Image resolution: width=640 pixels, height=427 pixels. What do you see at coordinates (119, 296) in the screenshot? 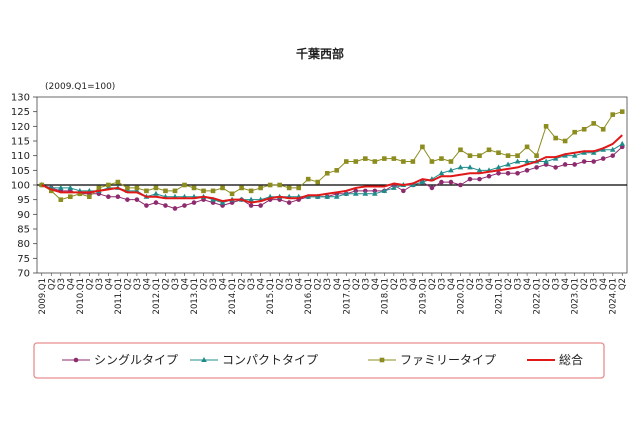
I see `x-tick-label: 2011.Q1` at bounding box center [119, 296].